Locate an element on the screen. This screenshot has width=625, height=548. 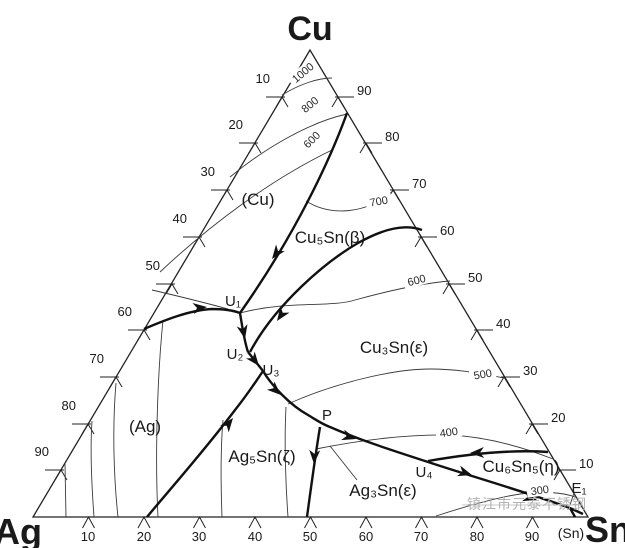
region-label-ag: (Ag) is located at coordinates (145, 426).